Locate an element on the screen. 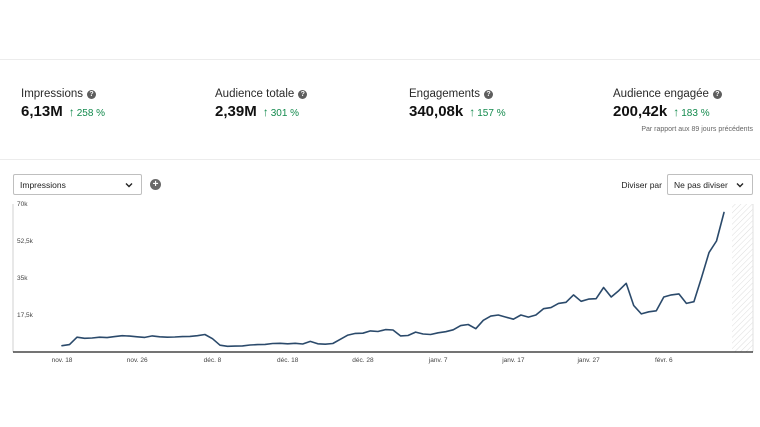  metric-impressions: Impressions? 6,13M ↑ 258 % is located at coordinates (63, 104).